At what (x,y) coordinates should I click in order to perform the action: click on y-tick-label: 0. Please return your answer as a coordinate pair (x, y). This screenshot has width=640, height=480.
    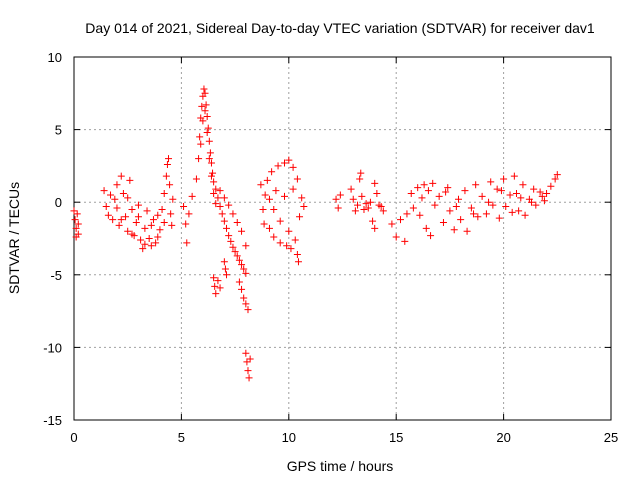
    Looking at the image, I should click on (58, 202).